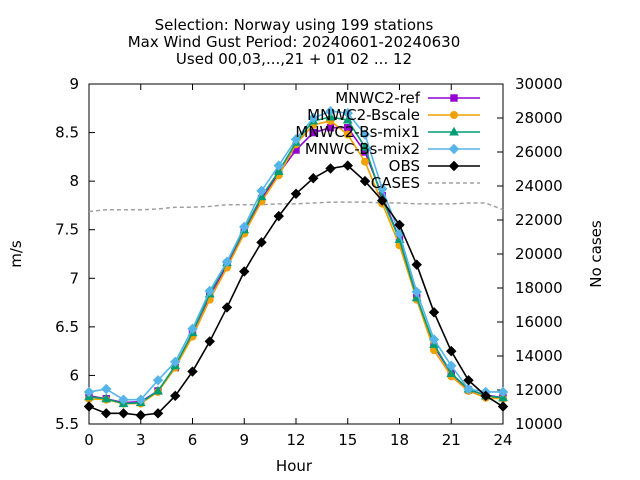 This screenshot has height=480, width=640. Describe the element at coordinates (294, 42) in the screenshot. I see `title-line-2: Max Wind Gust Period: 20240601-20240630` at that location.